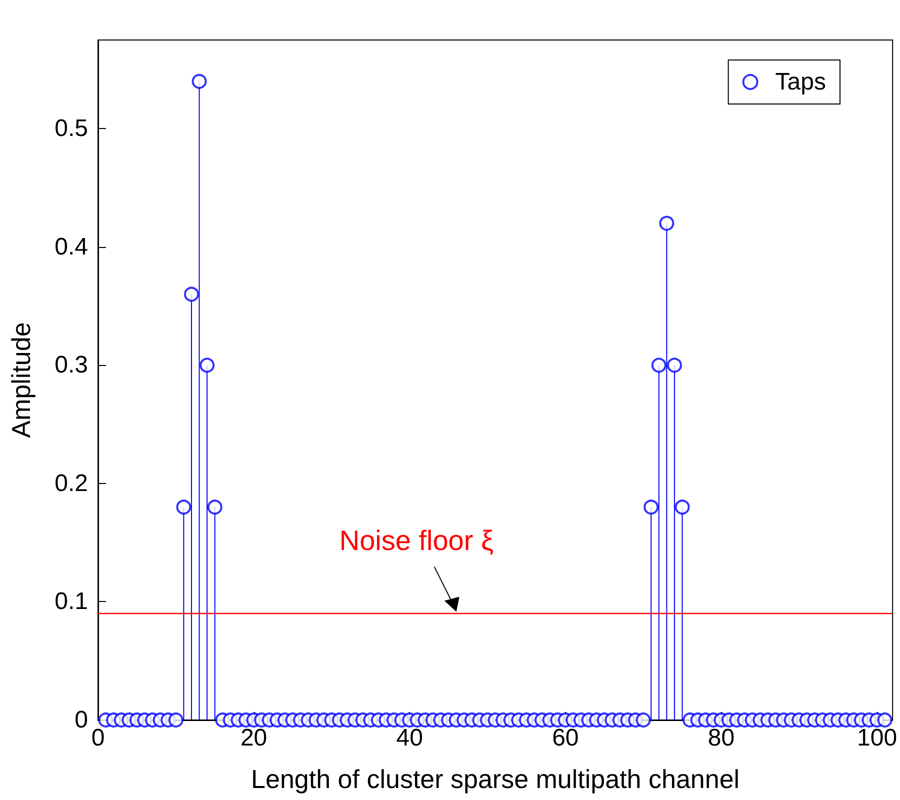 The width and height of the screenshot is (900, 800). I want to click on y-tick-label: 0.2, so click(71, 483).